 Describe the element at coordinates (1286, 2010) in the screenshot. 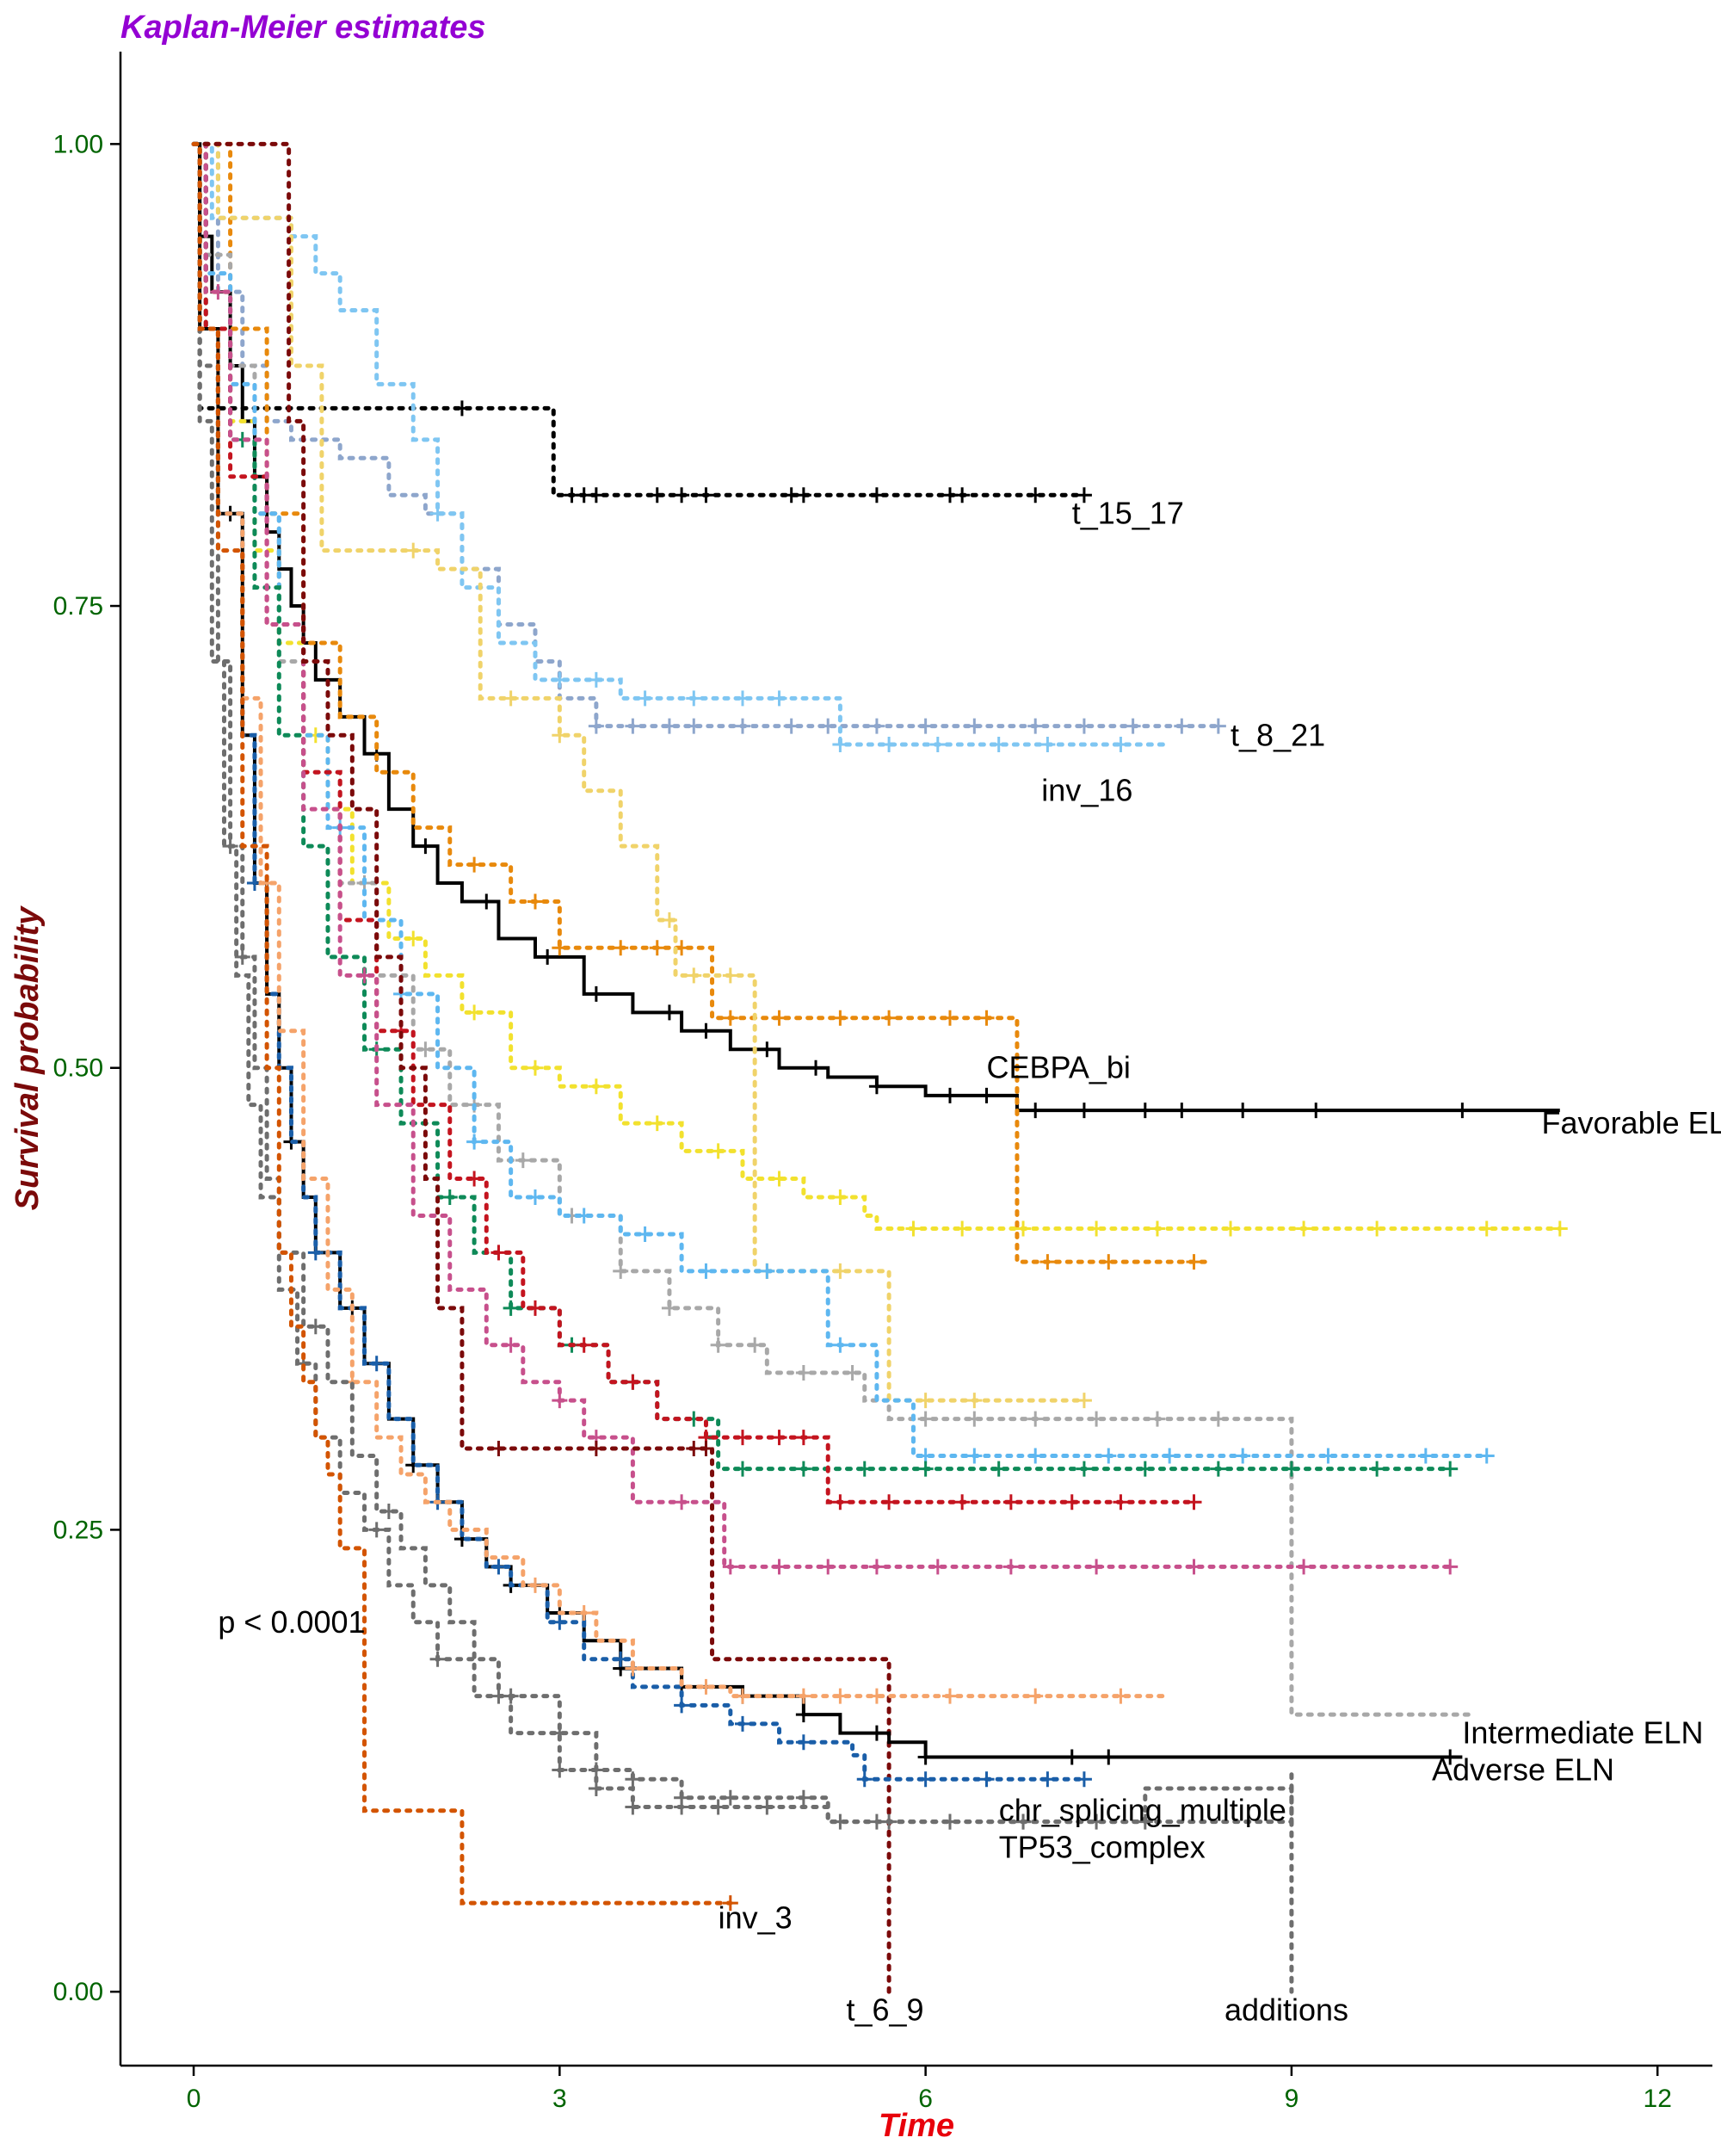

I see `label-additions: additions` at that location.